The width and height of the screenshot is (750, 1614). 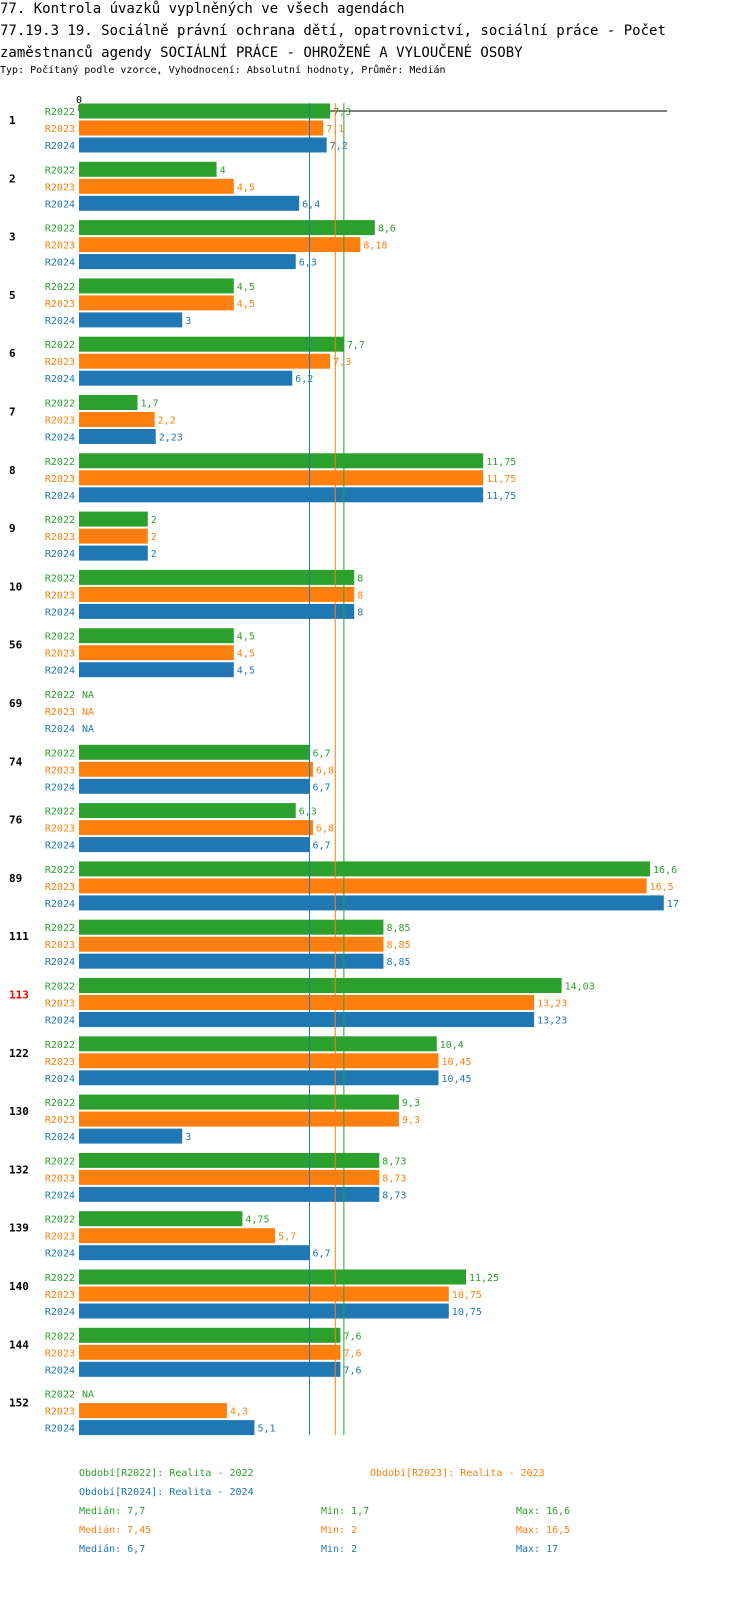 What do you see at coordinates (345, 1511) in the screenshot?
I see `stat-min: Min: 1,7` at bounding box center [345, 1511].